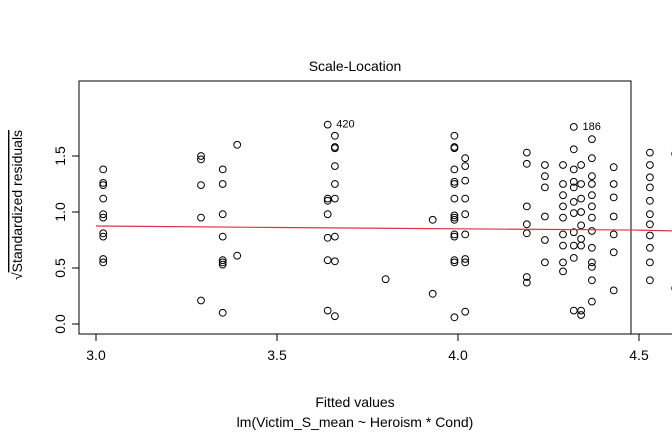  What do you see at coordinates (468, 126) in the screenshot?
I see `point-annotations: 420186100` at bounding box center [468, 126].